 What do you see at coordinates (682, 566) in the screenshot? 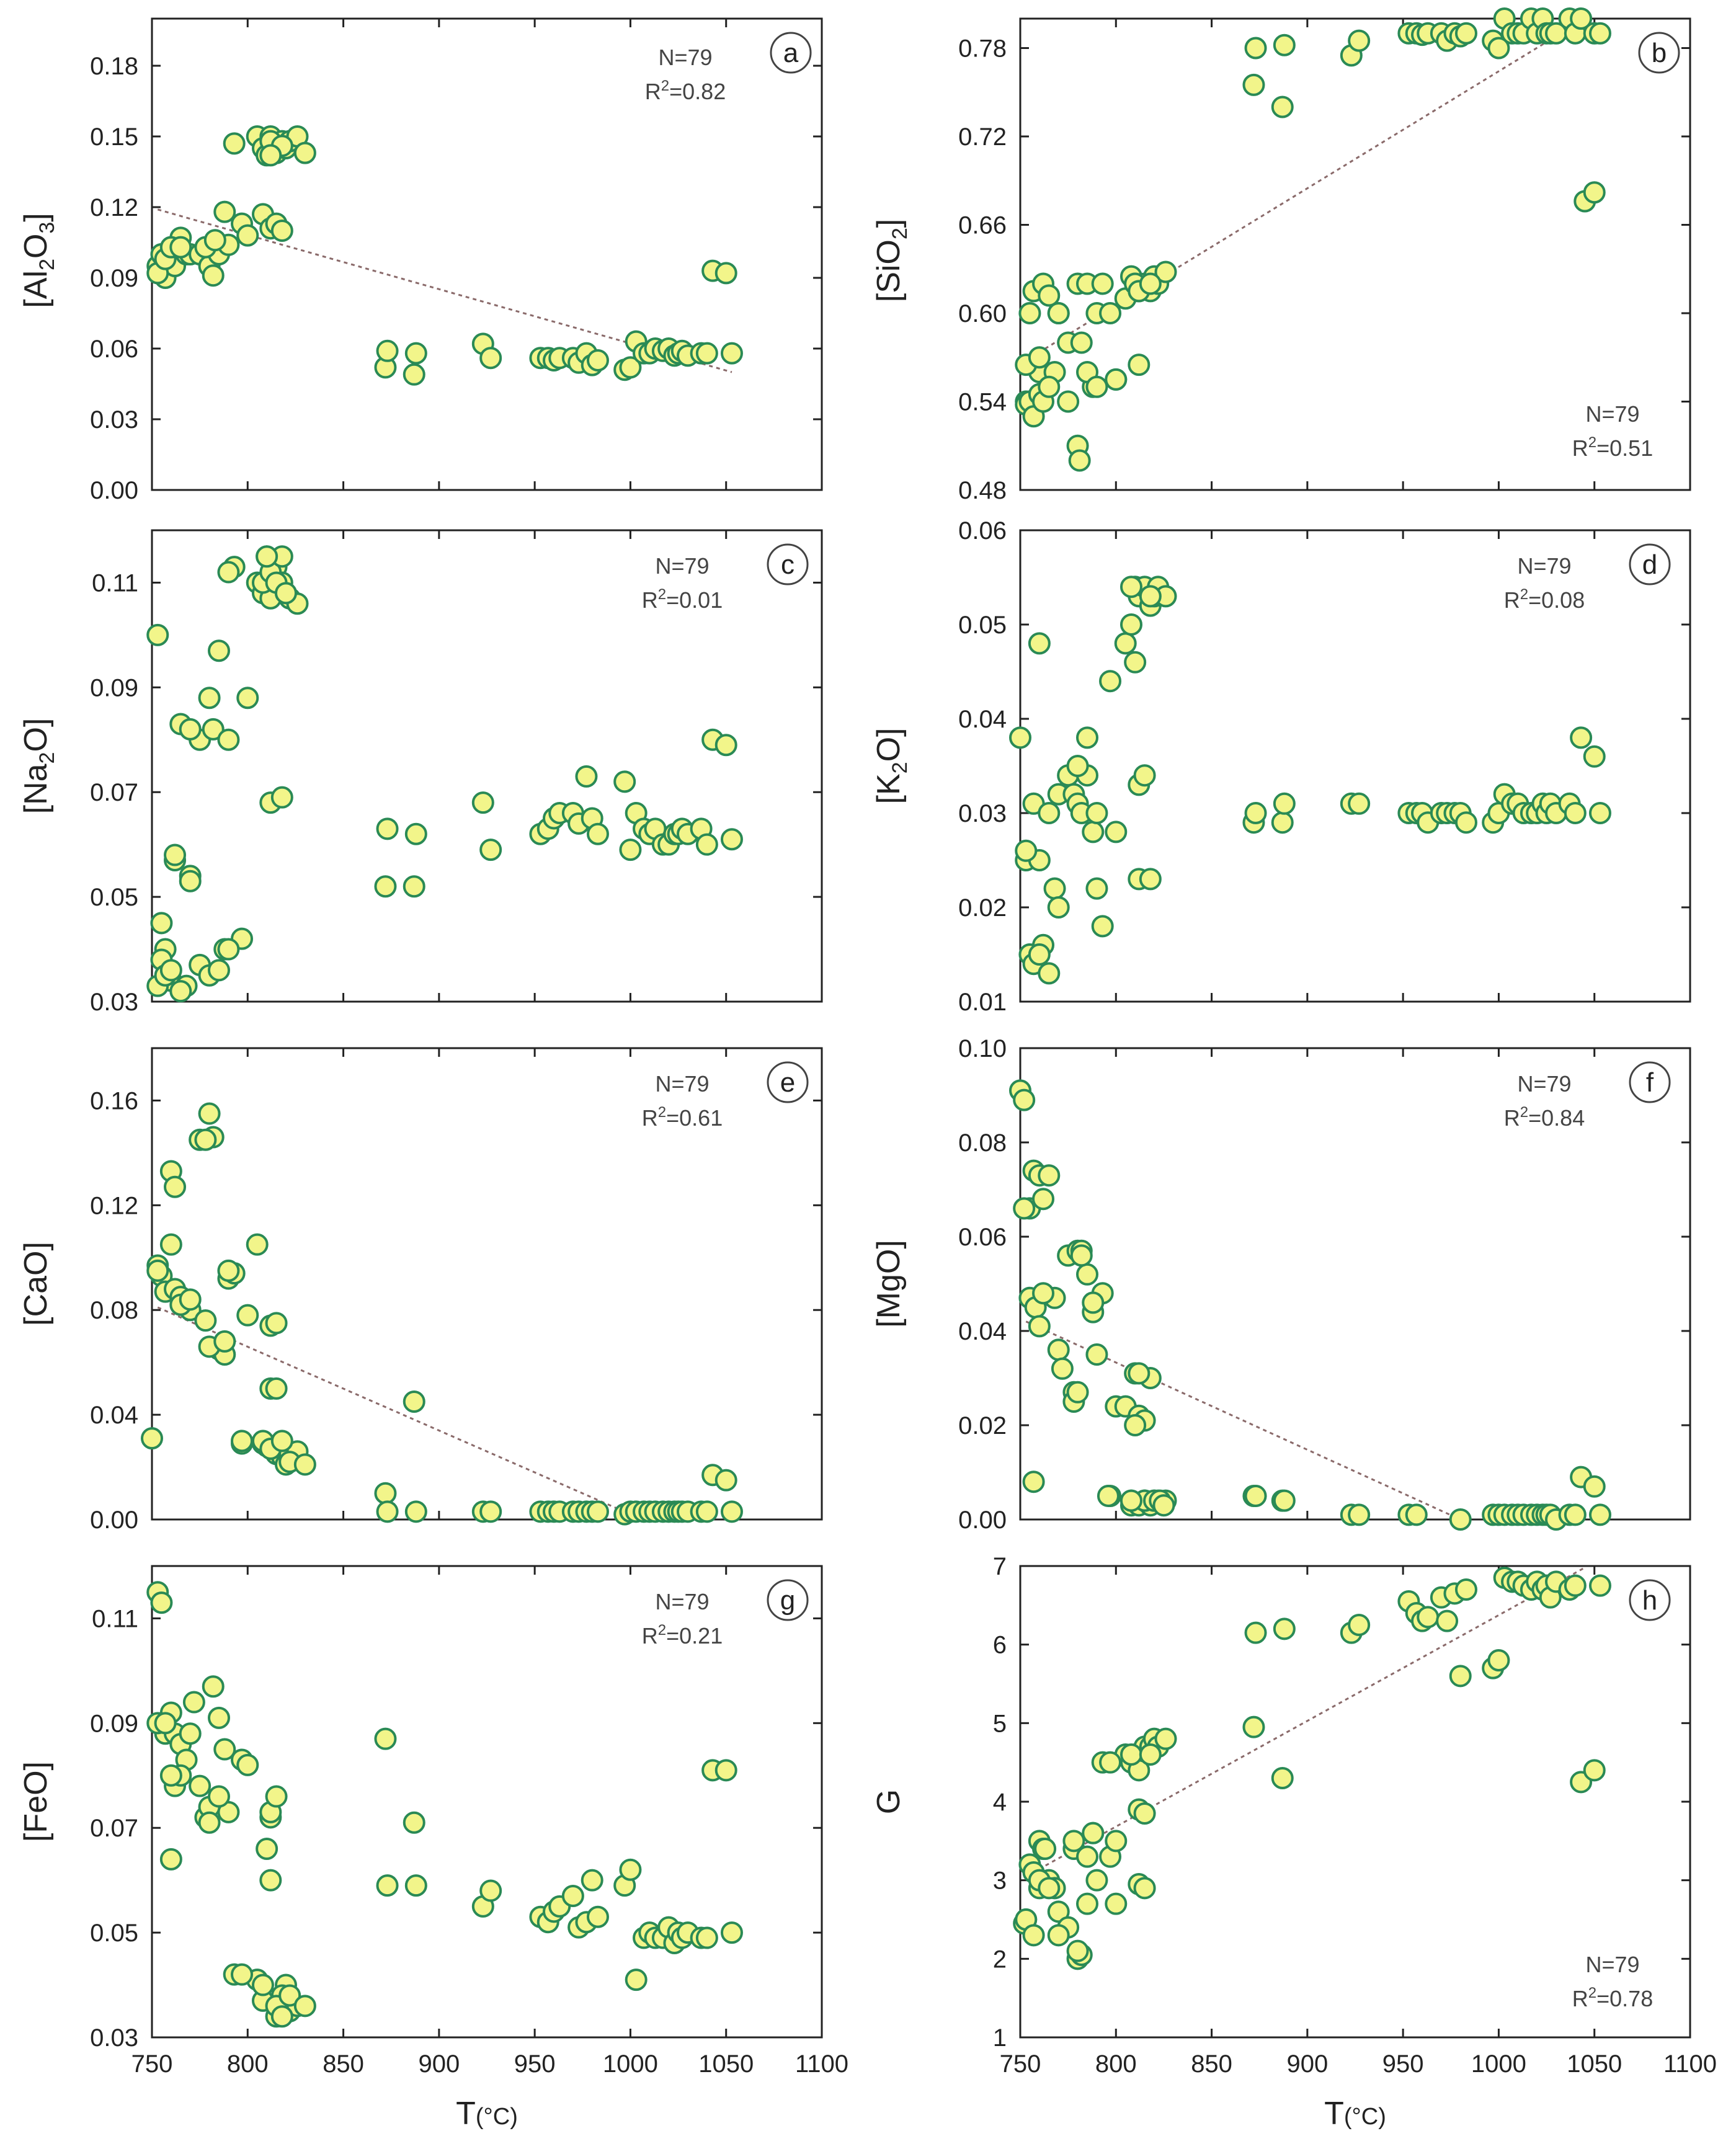
I see `n-label-c: N=79` at bounding box center [682, 566].